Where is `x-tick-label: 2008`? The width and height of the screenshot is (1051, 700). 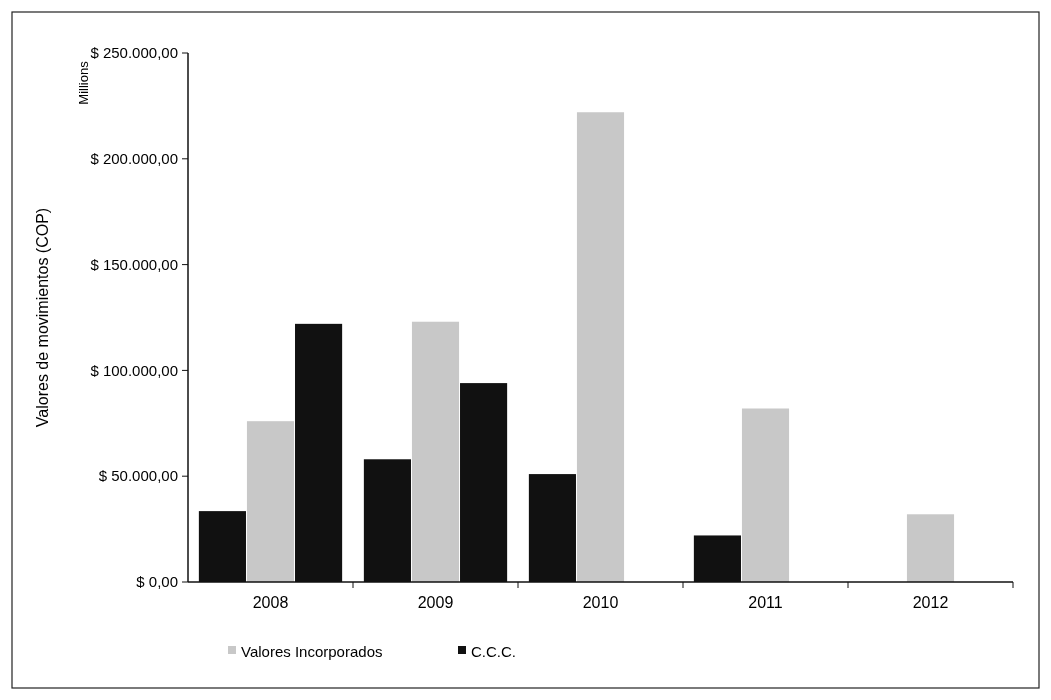
x-tick-label: 2008 is located at coordinates (270, 602).